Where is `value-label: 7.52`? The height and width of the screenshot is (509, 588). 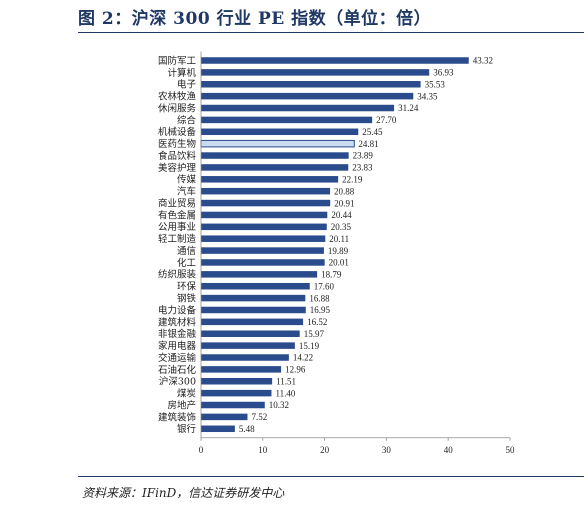
value-label: 7.52 is located at coordinates (259, 417).